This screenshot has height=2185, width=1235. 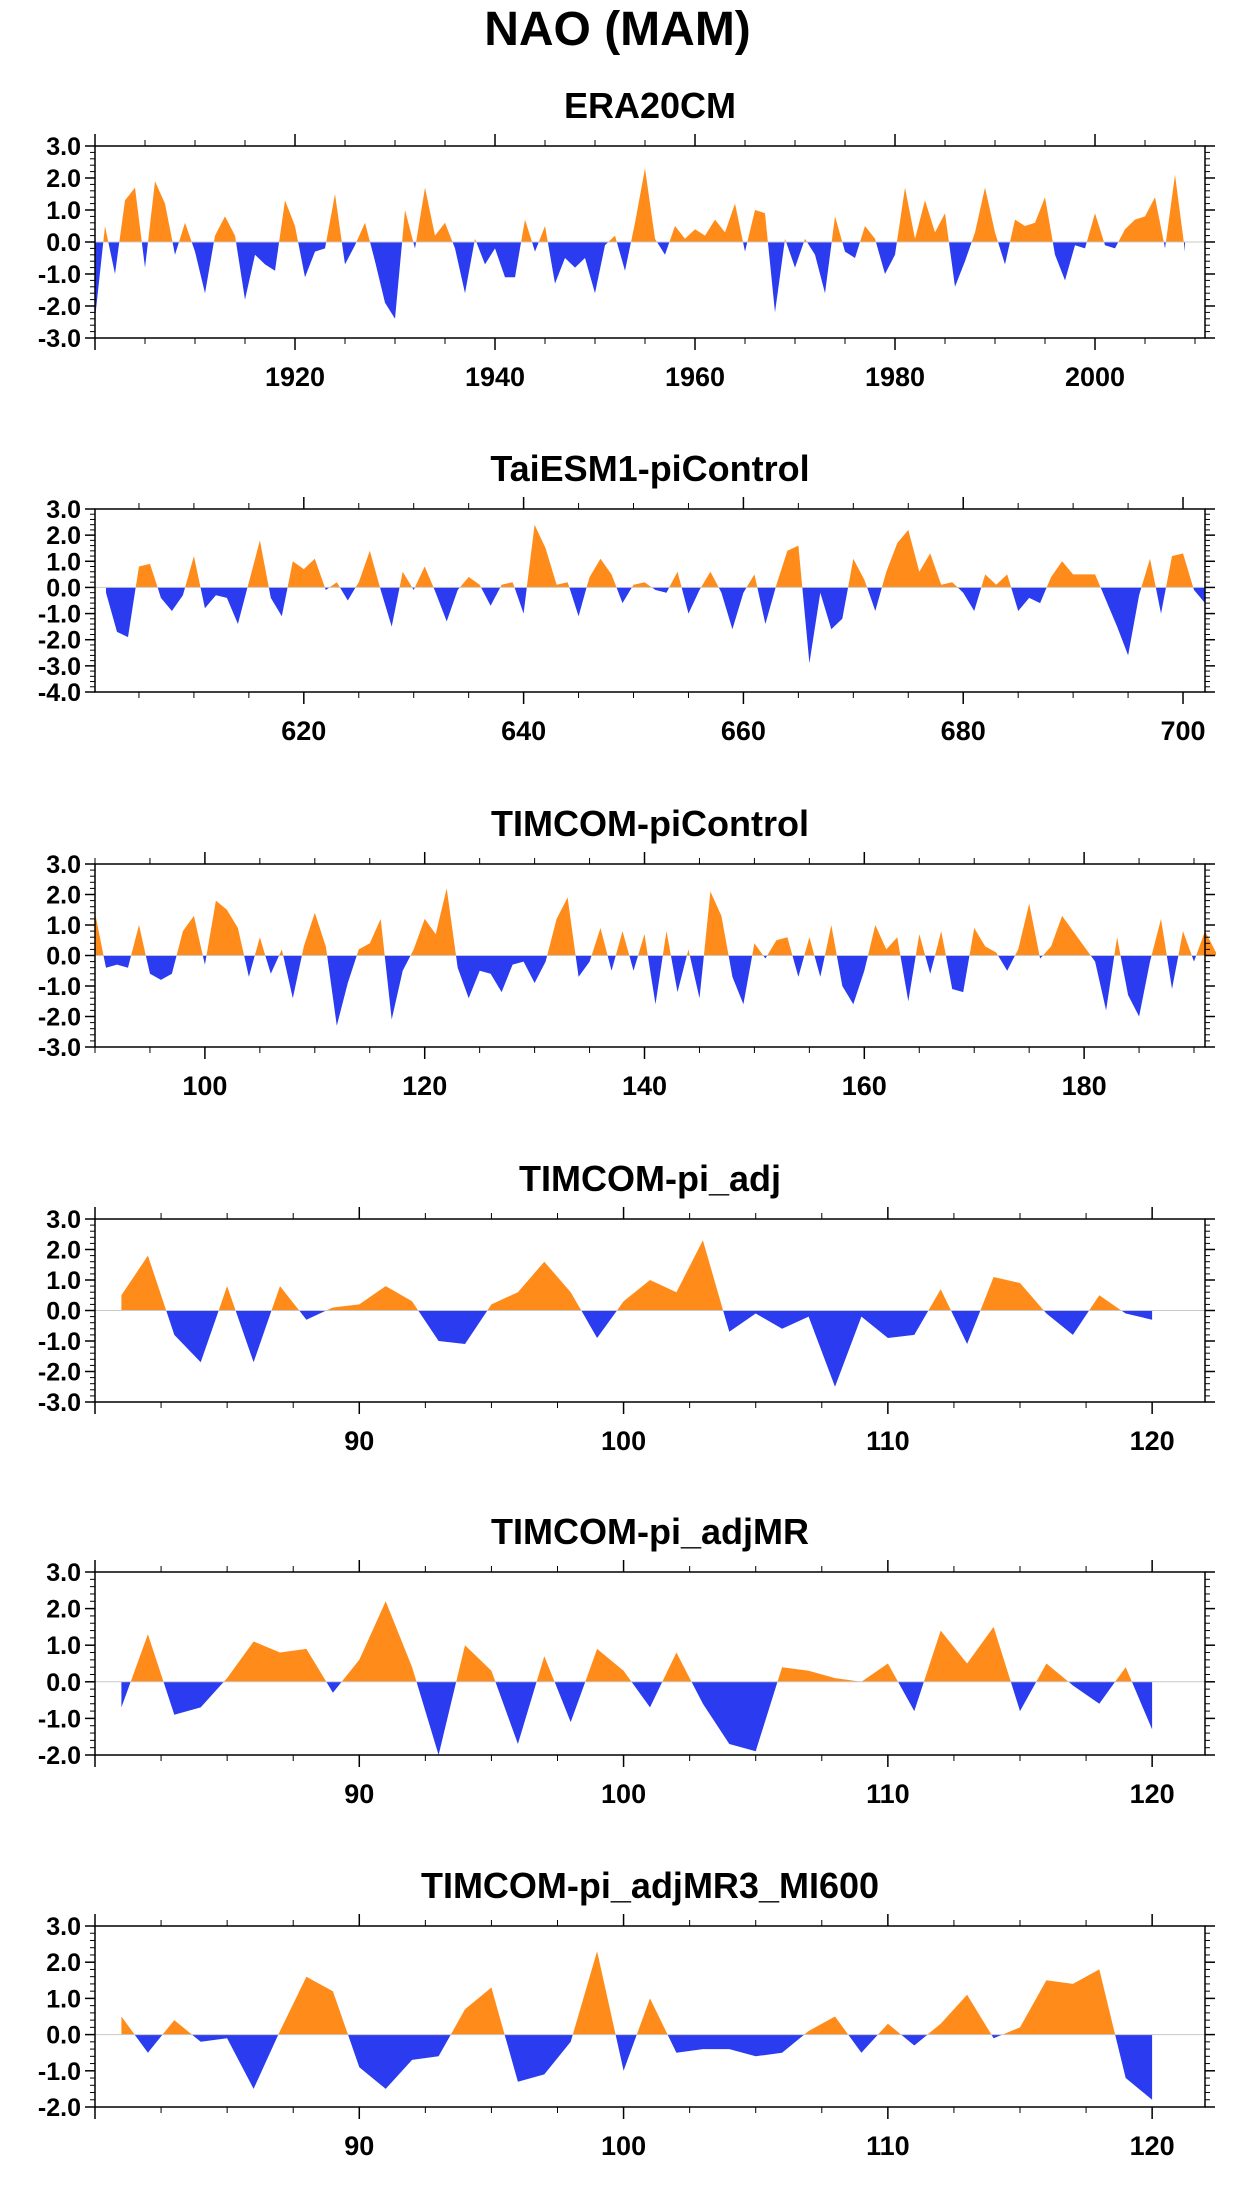 What do you see at coordinates (650, 105) in the screenshot?
I see `panel-title: ERA20CM` at bounding box center [650, 105].